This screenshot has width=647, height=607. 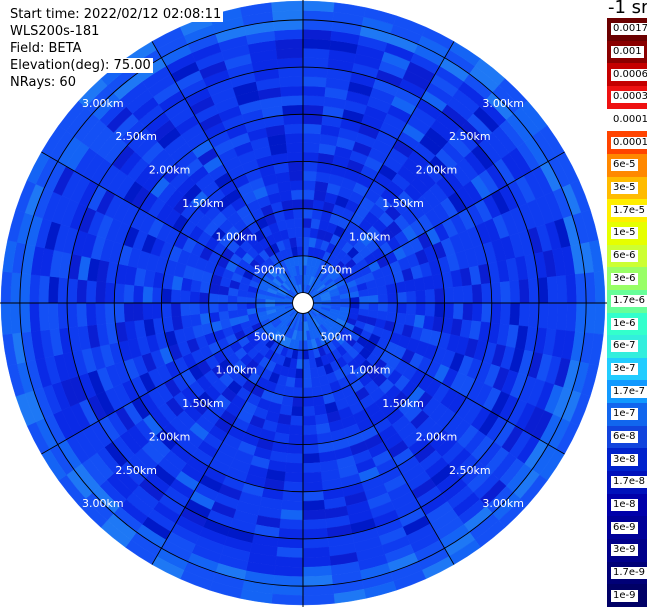 I want to click on colorbar-label: 0.0017, so click(x=629, y=29).